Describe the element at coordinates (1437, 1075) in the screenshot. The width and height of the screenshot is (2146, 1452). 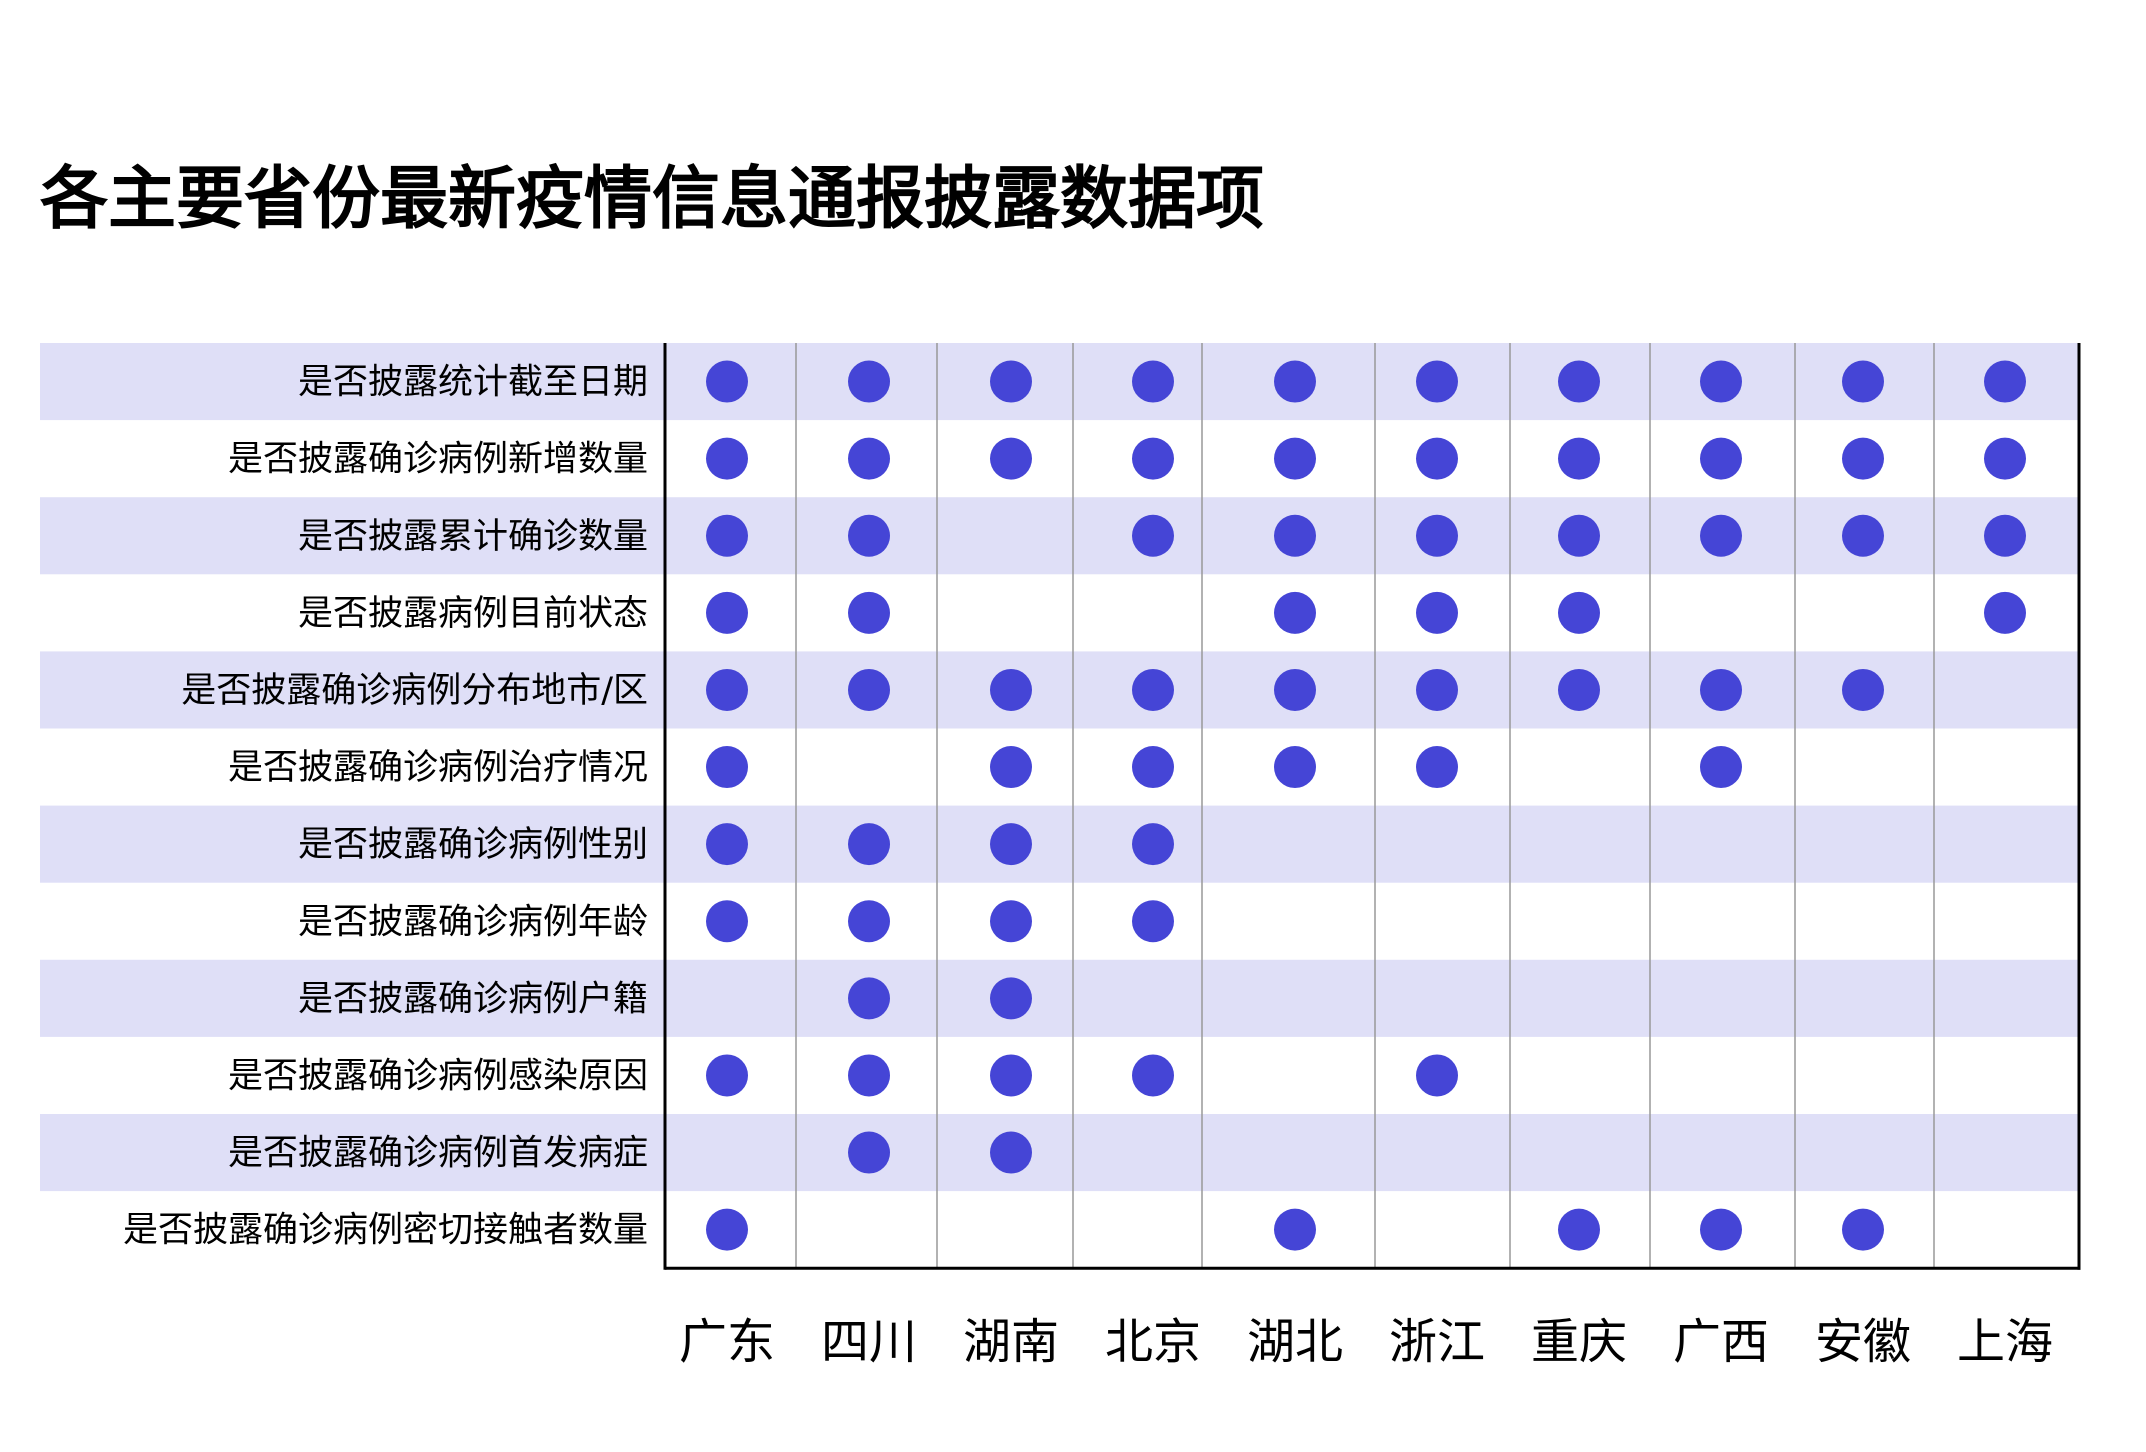
I see `dot-浙江-row-10` at that location.